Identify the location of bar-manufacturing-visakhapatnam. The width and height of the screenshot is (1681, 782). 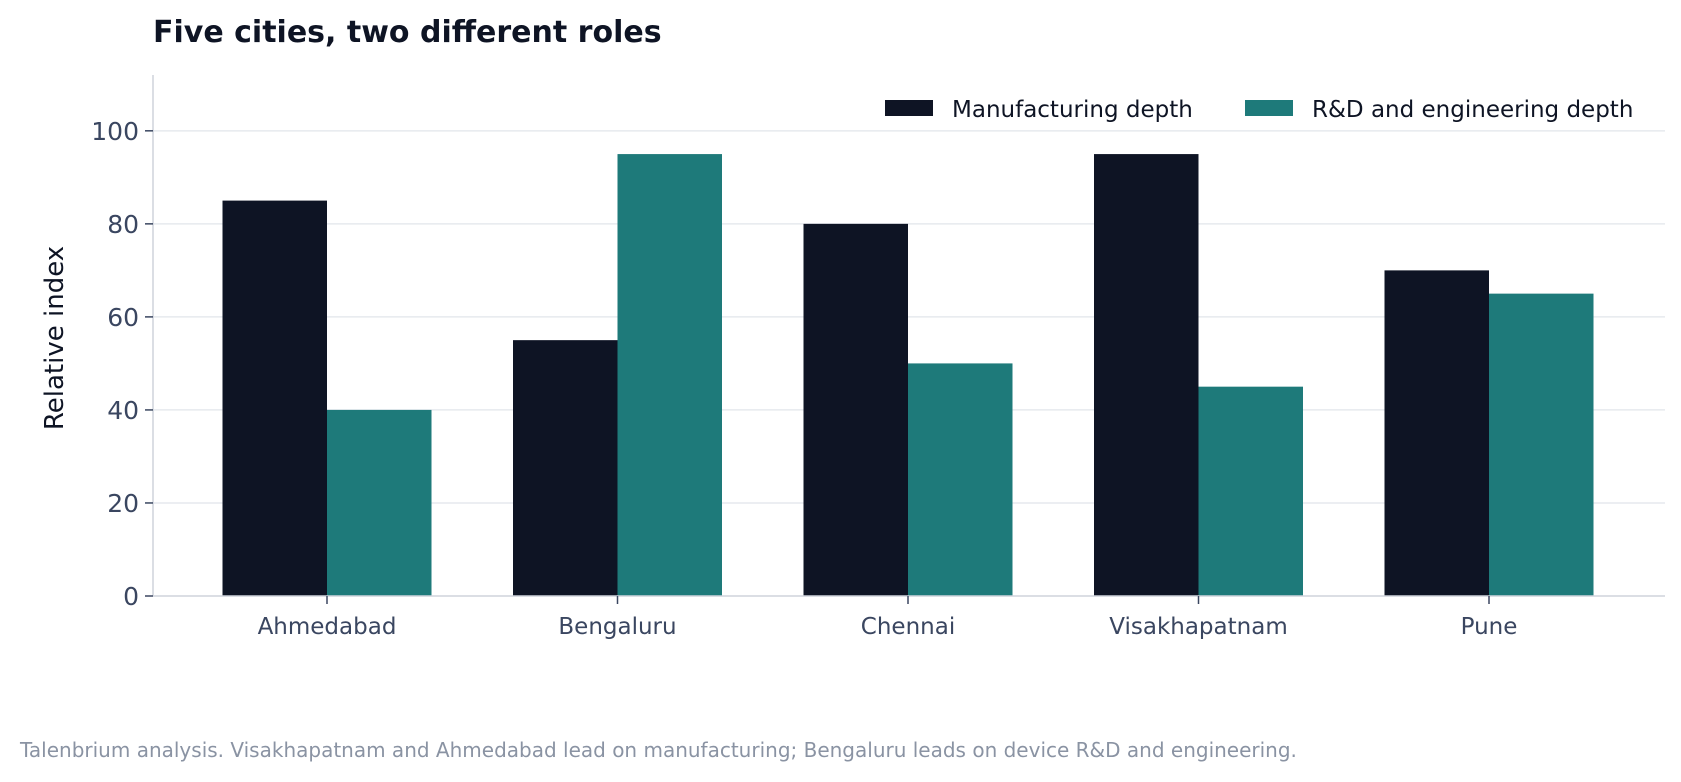
(1146, 375).